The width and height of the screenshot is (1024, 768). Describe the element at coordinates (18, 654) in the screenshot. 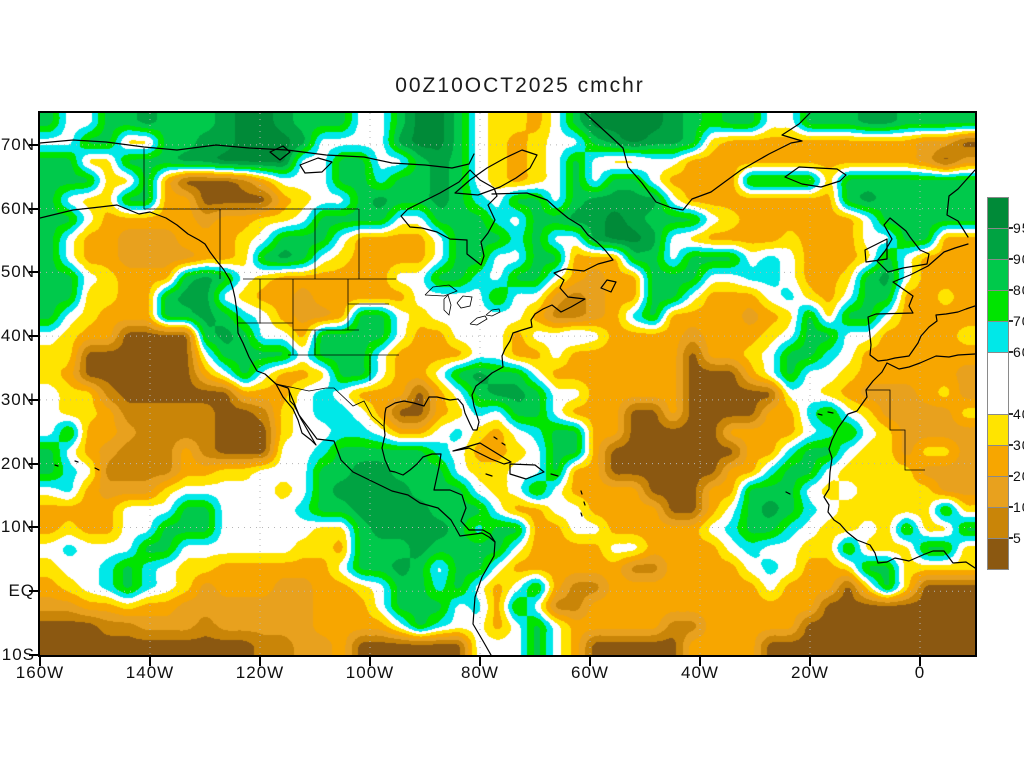

I see `lat-tick-label: 10S` at that location.